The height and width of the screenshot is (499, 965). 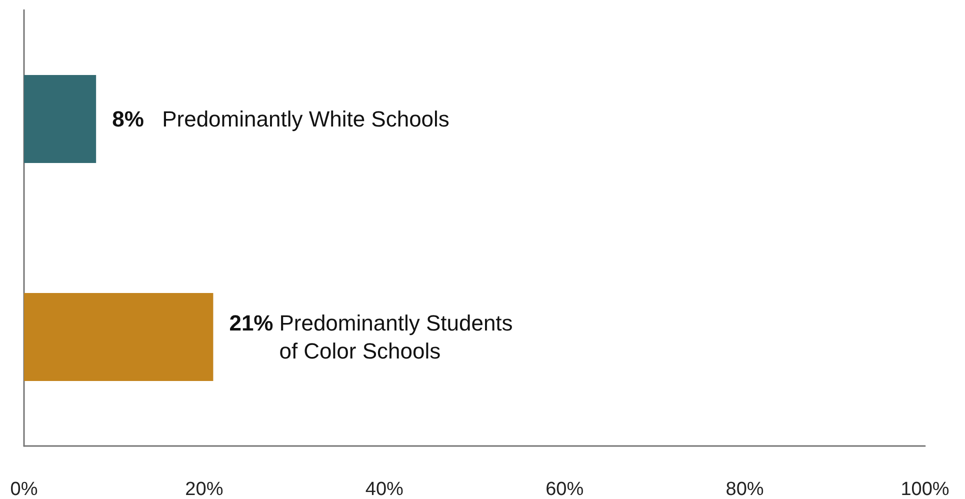 I want to click on data-label: 8%, so click(x=128, y=119).